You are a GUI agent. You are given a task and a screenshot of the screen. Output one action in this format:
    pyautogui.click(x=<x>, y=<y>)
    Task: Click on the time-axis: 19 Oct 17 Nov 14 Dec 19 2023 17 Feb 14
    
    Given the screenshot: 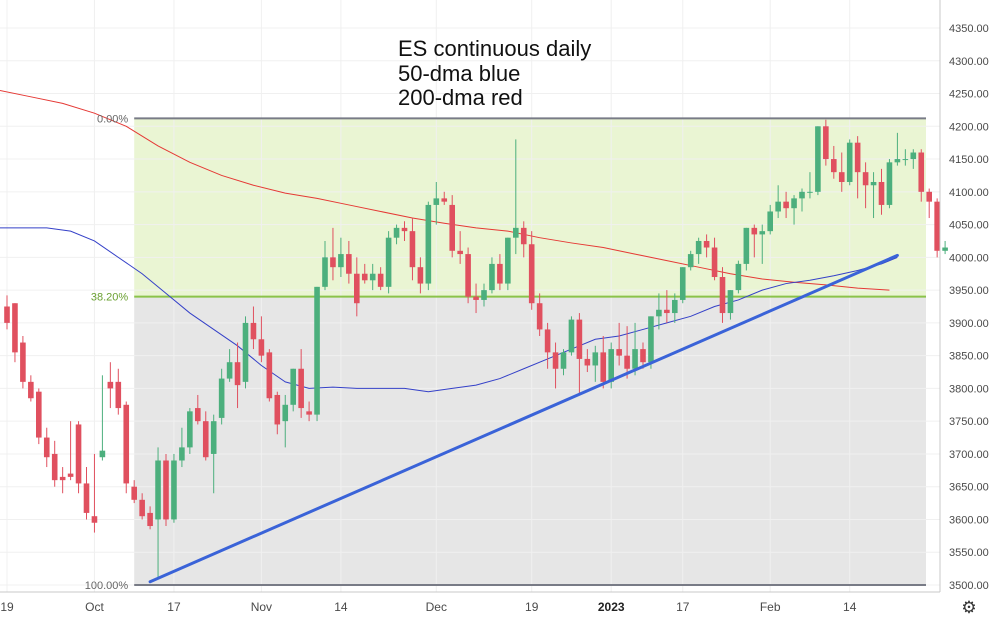 What is the action you would take?
    pyautogui.click(x=428, y=607)
    